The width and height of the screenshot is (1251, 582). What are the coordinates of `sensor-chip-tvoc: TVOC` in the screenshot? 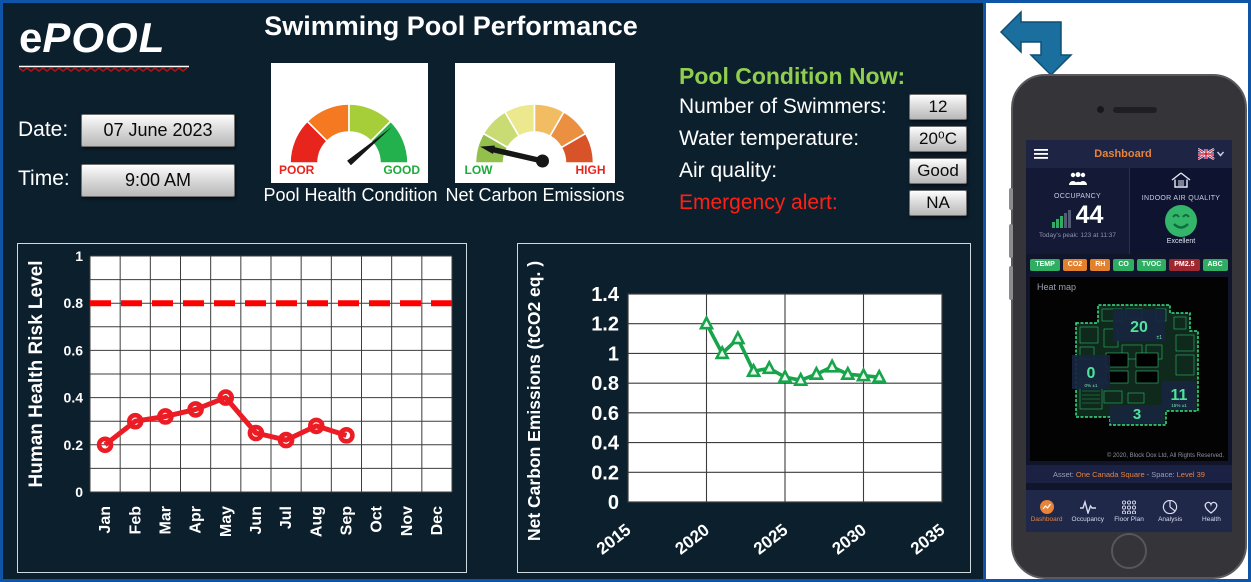 It's located at (1151, 265).